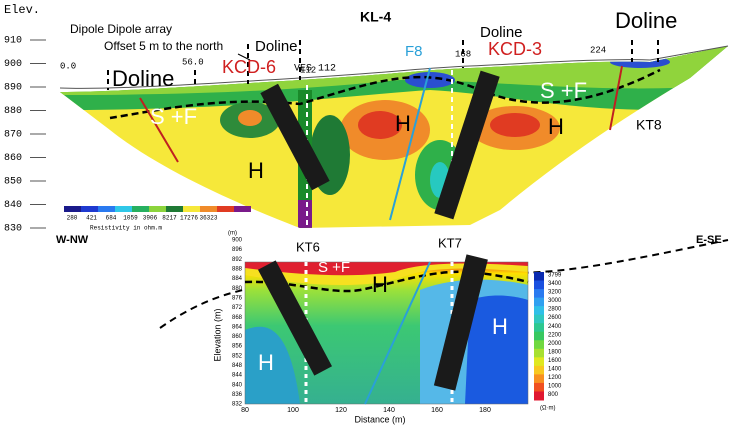 The width and height of the screenshot is (748, 436). Describe the element at coordinates (217, 334) in the screenshot. I see `y-axis-label: Elevation (m)` at that location.